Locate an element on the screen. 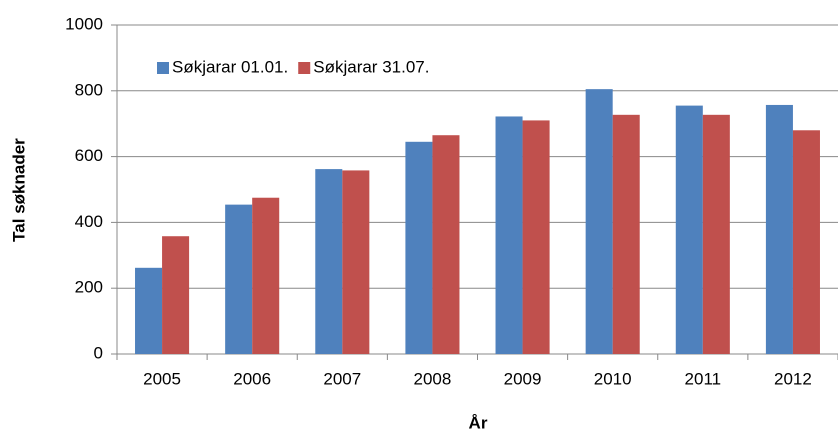  x-tick-label: 2012 is located at coordinates (793, 378).